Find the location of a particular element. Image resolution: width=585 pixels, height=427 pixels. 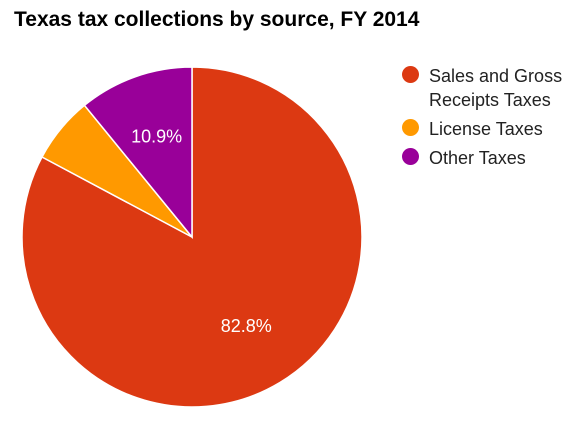

slice-label: 82.8% is located at coordinates (246, 326).